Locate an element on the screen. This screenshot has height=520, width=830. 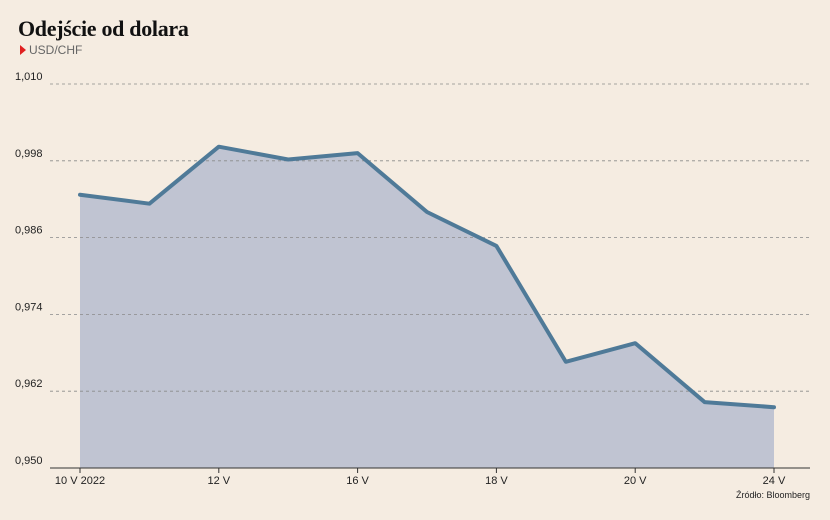
chart-title: Odejście od dolara is located at coordinates (103, 28).